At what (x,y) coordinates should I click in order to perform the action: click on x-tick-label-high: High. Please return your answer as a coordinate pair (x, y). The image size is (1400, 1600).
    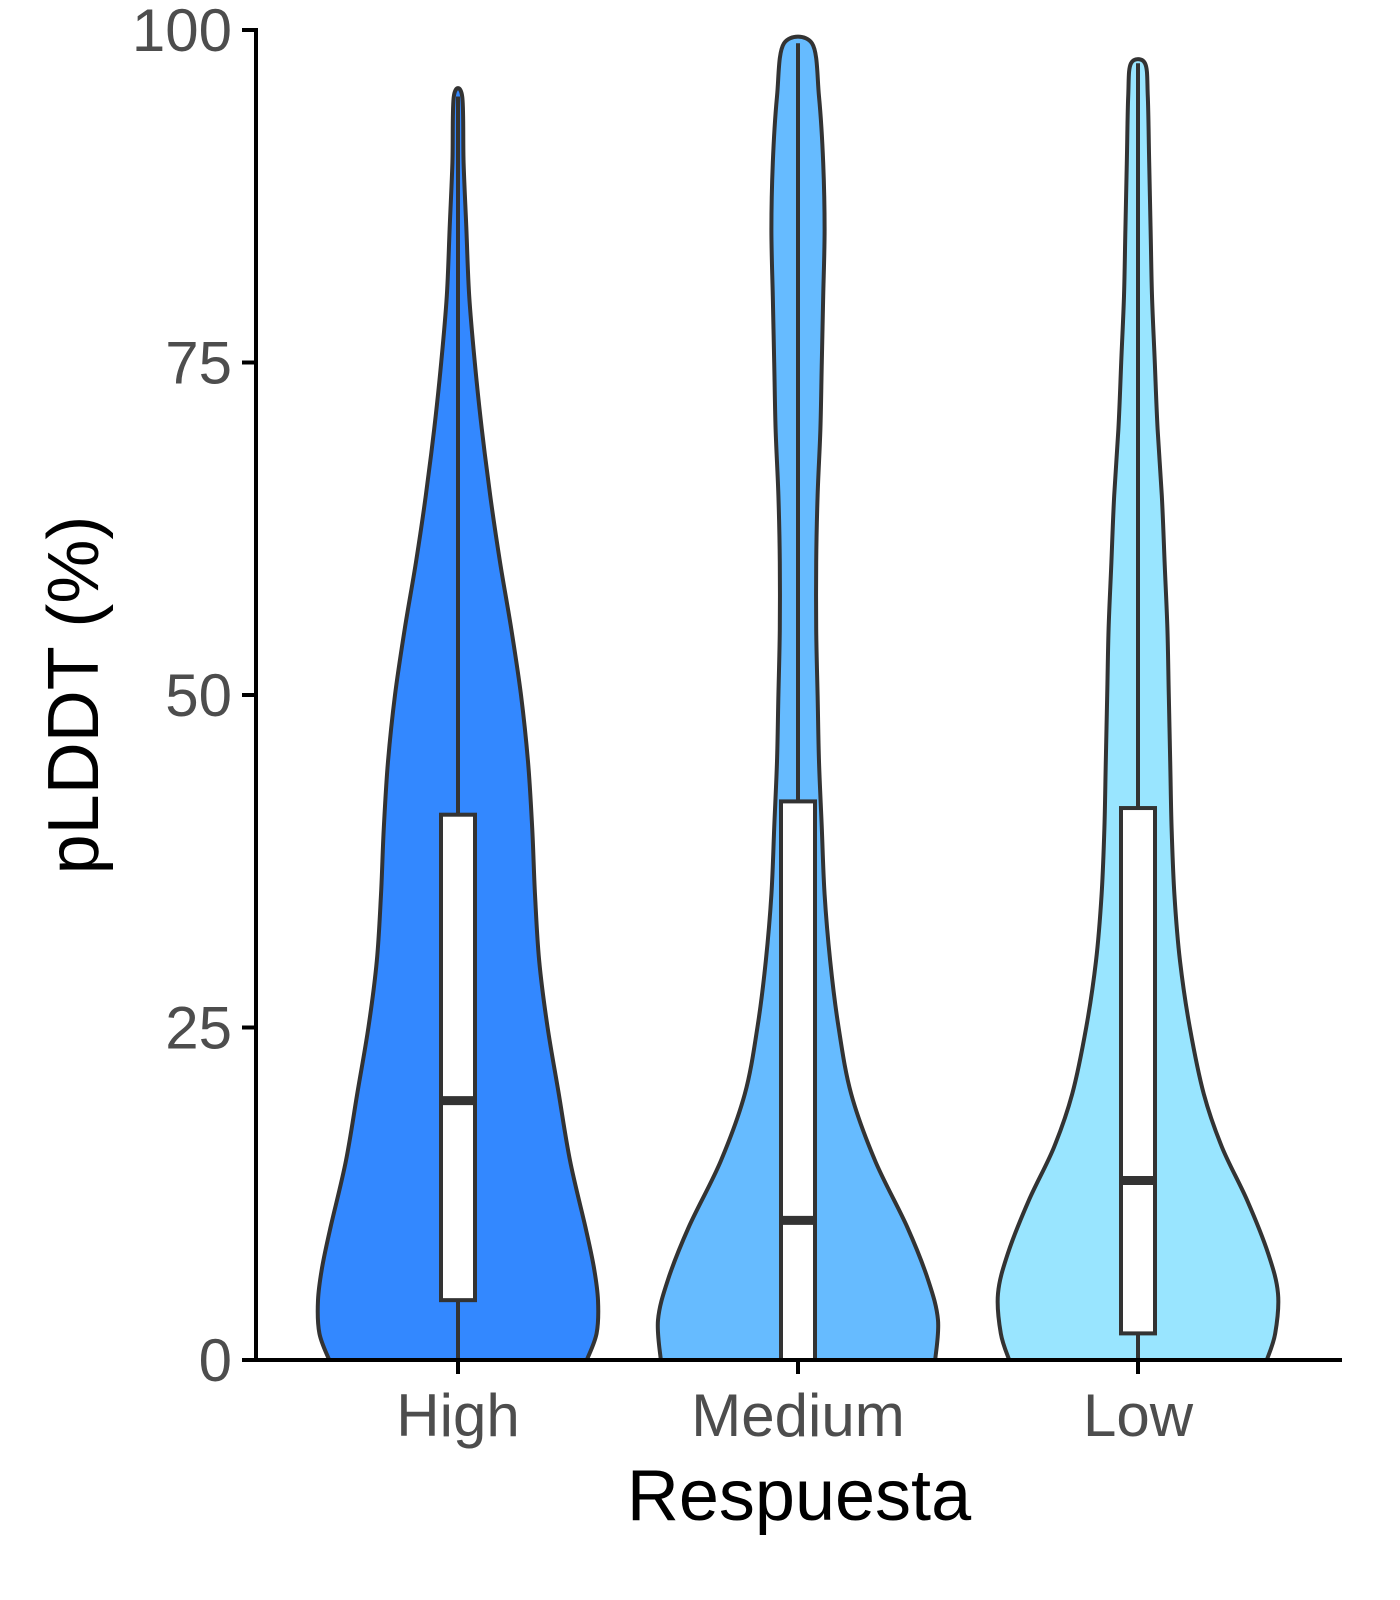
    Looking at the image, I should click on (457, 1415).